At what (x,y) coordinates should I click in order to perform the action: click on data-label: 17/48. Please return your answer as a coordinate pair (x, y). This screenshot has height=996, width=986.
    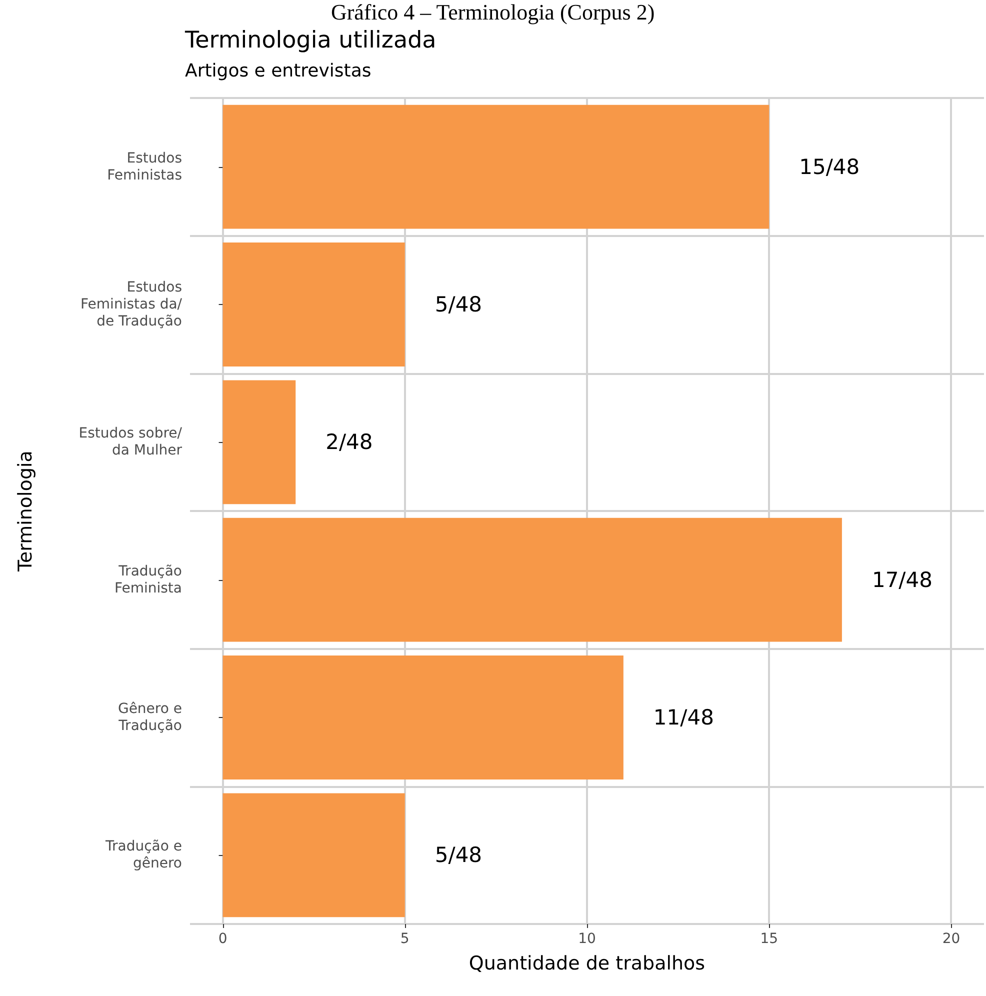
    Looking at the image, I should click on (902, 580).